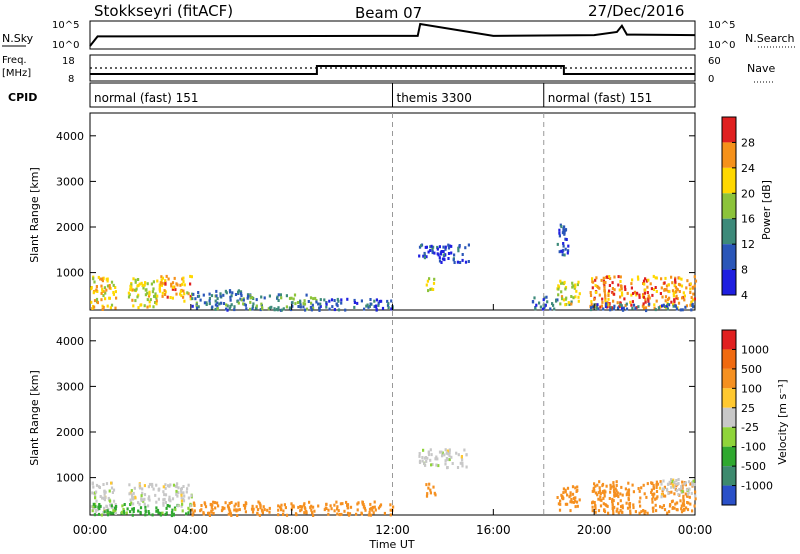 The height and width of the screenshot is (554, 800). Describe the element at coordinates (750, 427) in the screenshot. I see `velocity-colorbar-tick-label-4: -25` at that location.